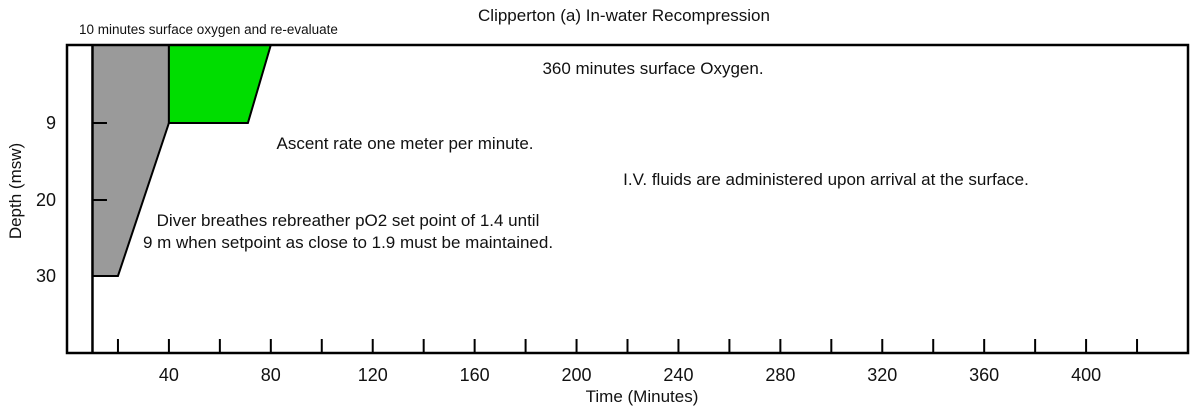 The image size is (1200, 414). I want to click on annotation-ascent-rate: Ascent rate one meter per minute., so click(405, 143).